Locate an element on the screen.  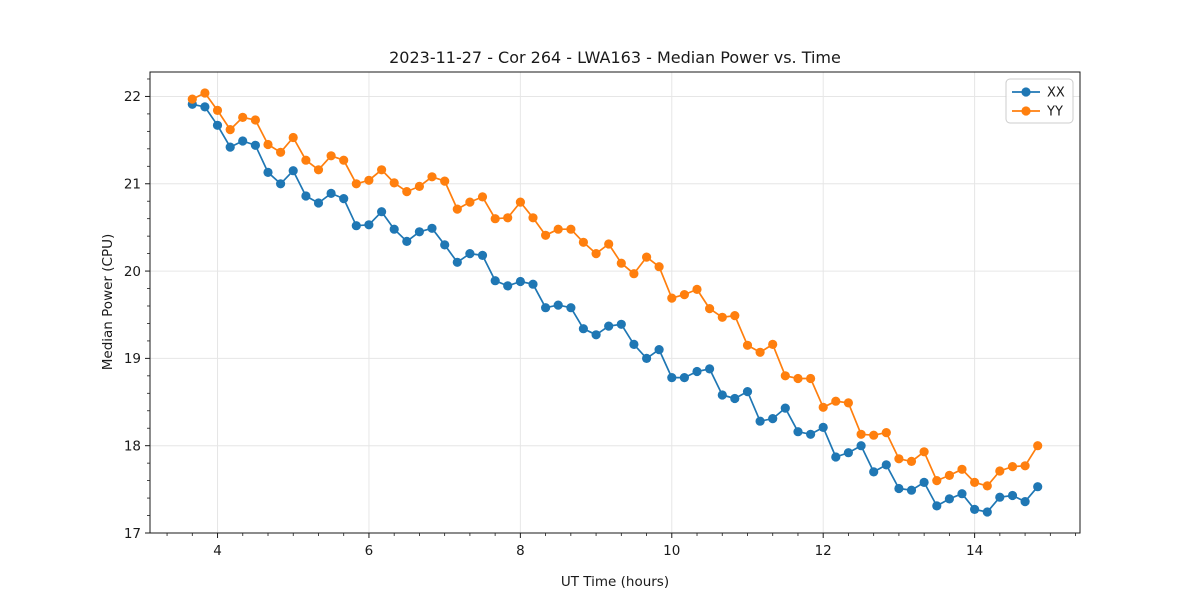
y-tick-label: 20 is located at coordinates (132, 272).